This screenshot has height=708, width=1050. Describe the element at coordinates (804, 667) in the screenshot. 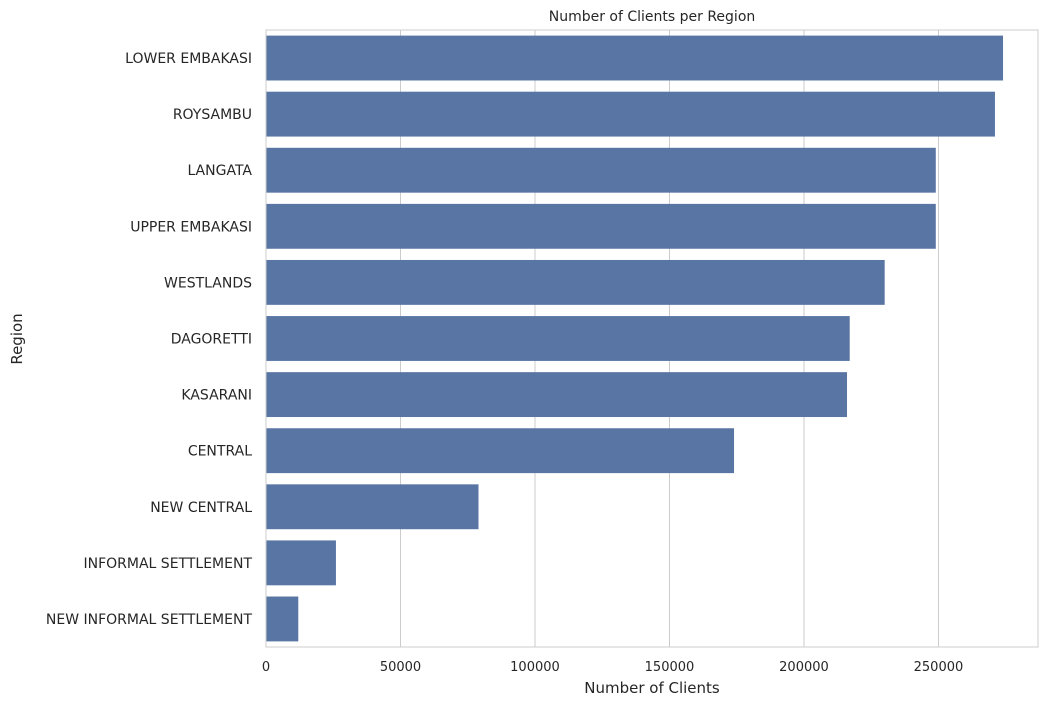

I see `x-tick-label: 200000` at that location.